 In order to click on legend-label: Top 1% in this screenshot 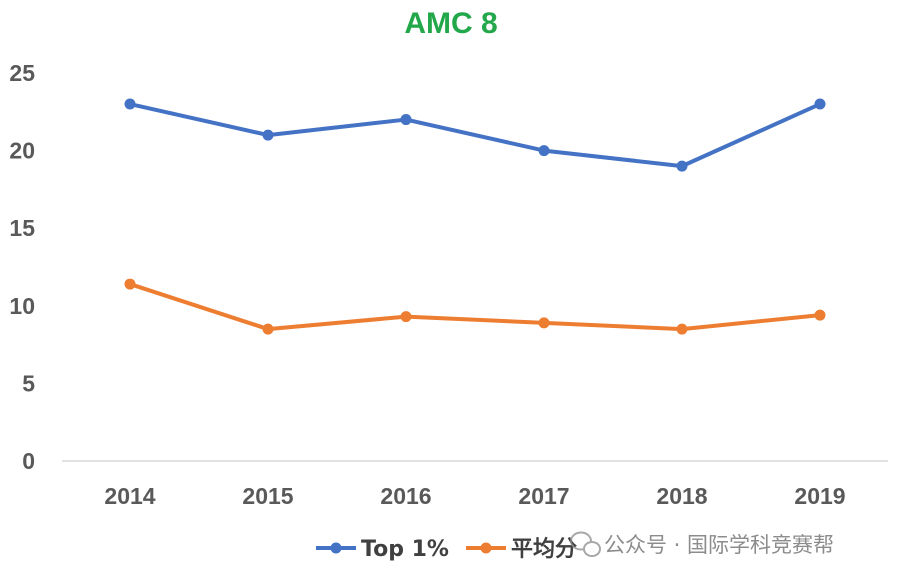, I will do `click(405, 549)`.